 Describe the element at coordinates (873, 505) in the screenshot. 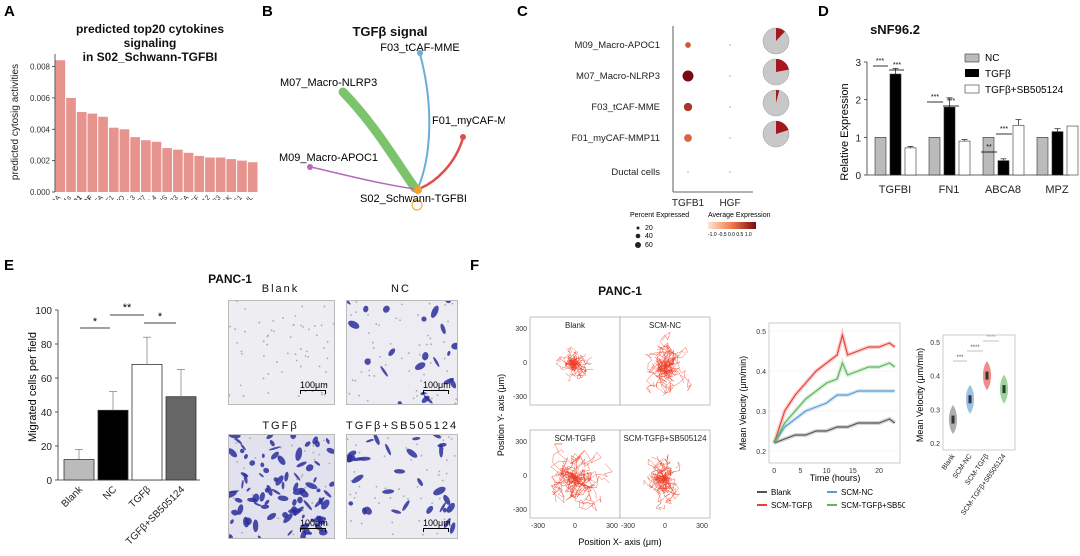

I see `f-legend-sb: SCM-TGFβ+SB505124` at that location.